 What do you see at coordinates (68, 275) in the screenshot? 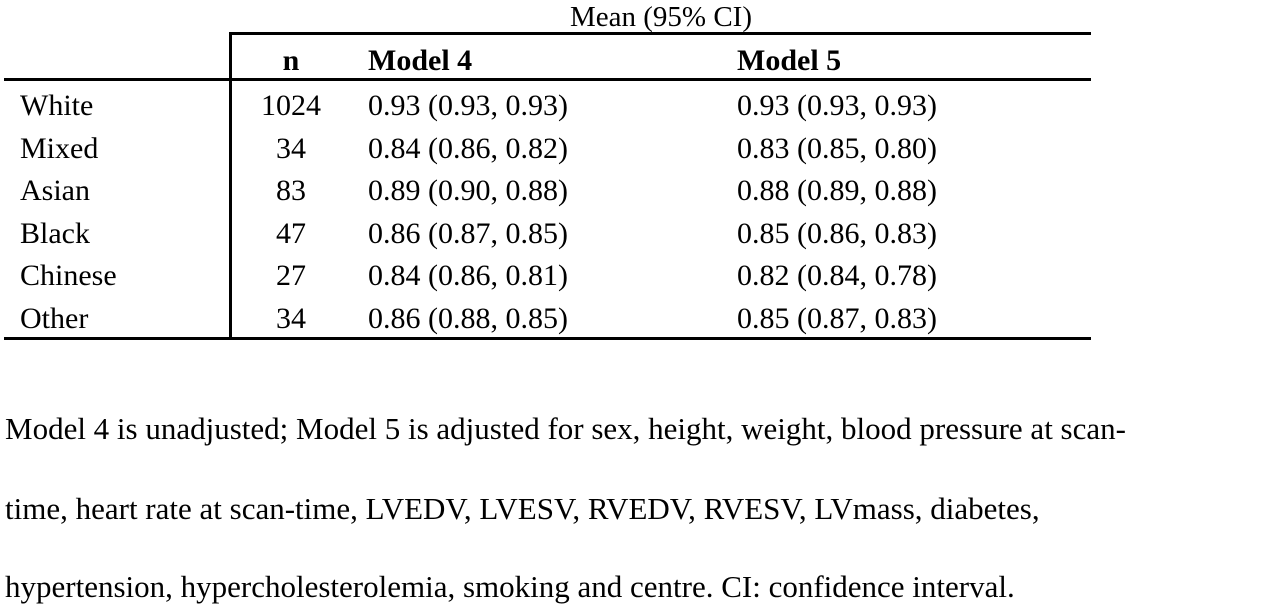
I see `row-label: Chinese` at bounding box center [68, 275].